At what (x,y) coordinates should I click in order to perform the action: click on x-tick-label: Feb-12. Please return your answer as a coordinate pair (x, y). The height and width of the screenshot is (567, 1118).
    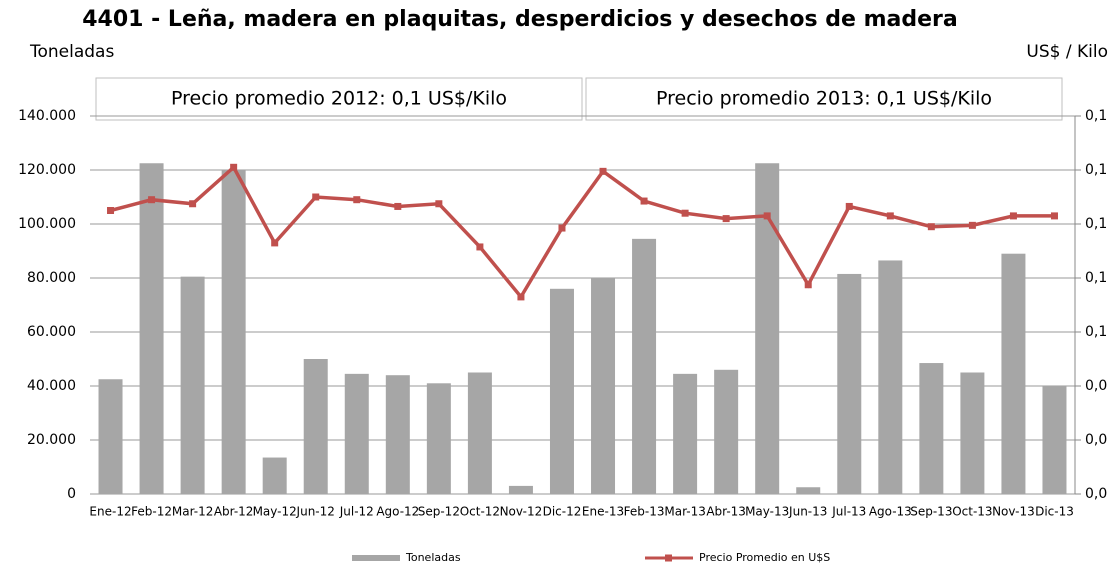
    Looking at the image, I should click on (151, 512).